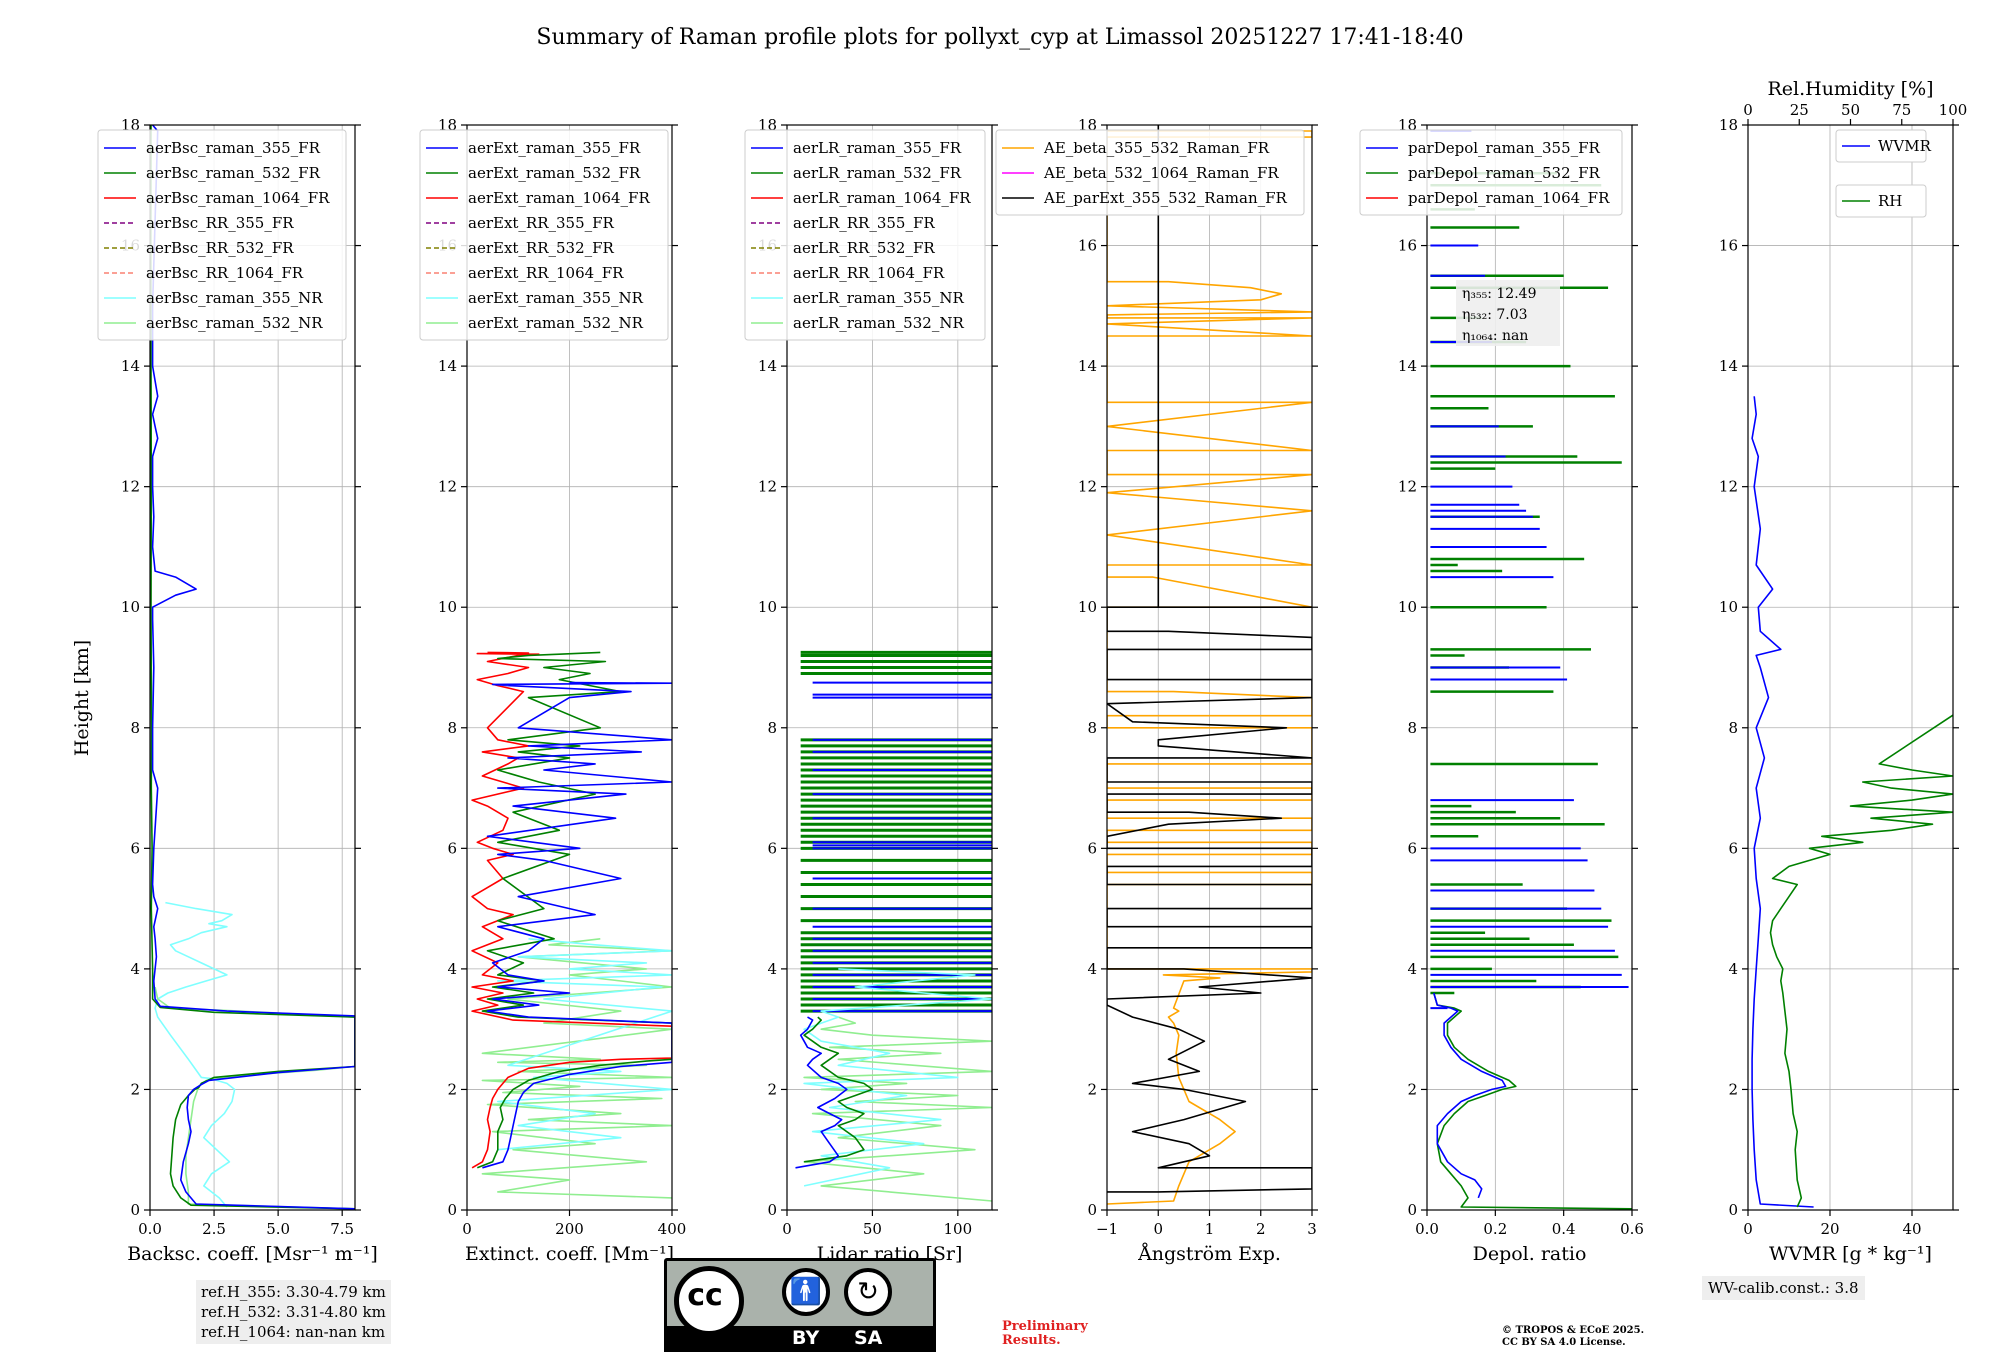 The width and height of the screenshot is (2000, 1360). Describe the element at coordinates (293, 1292) in the screenshot. I see `ref-height-355: ref.H_355: 3.30-4.79 km` at that location.